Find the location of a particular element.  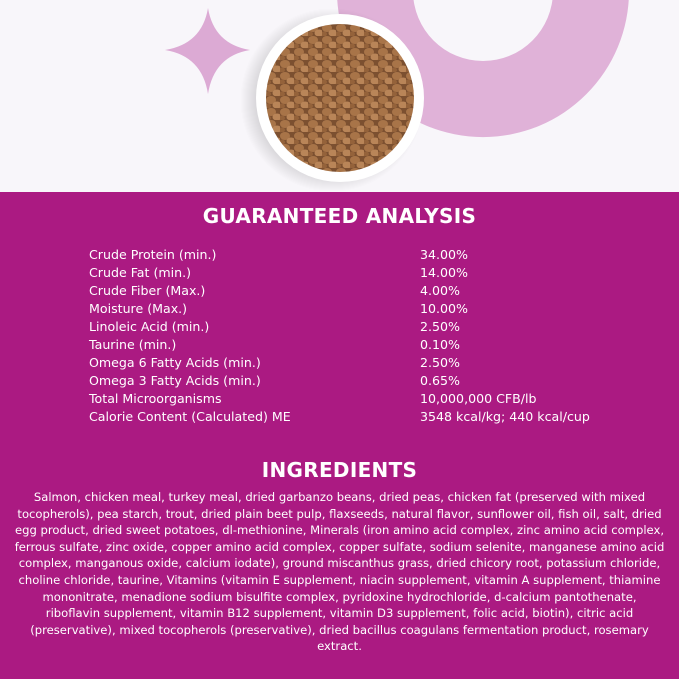

analysis-label: Moisture (Max.) is located at coordinates (138, 308).